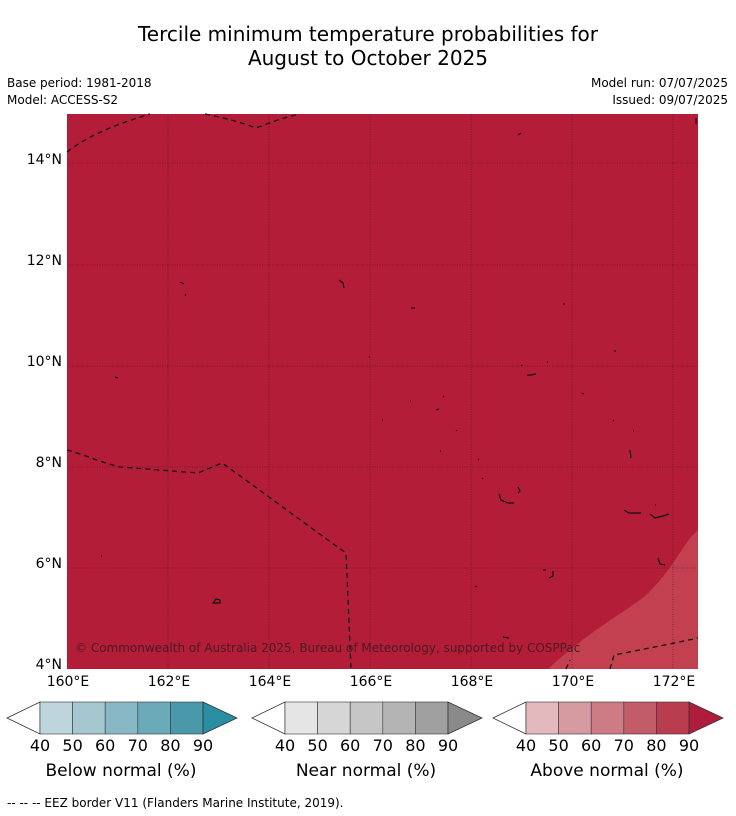  I want to click on colorbar-near-tick-80: 80, so click(415, 745).